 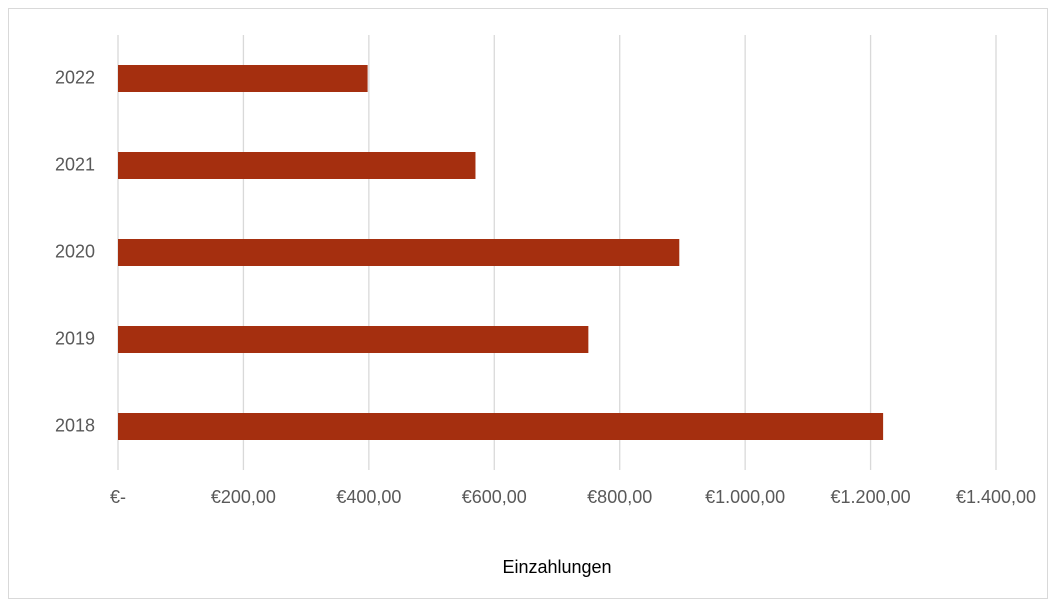 What do you see at coordinates (75, 425) in the screenshot?
I see `y-tick-label: 2018` at bounding box center [75, 425].